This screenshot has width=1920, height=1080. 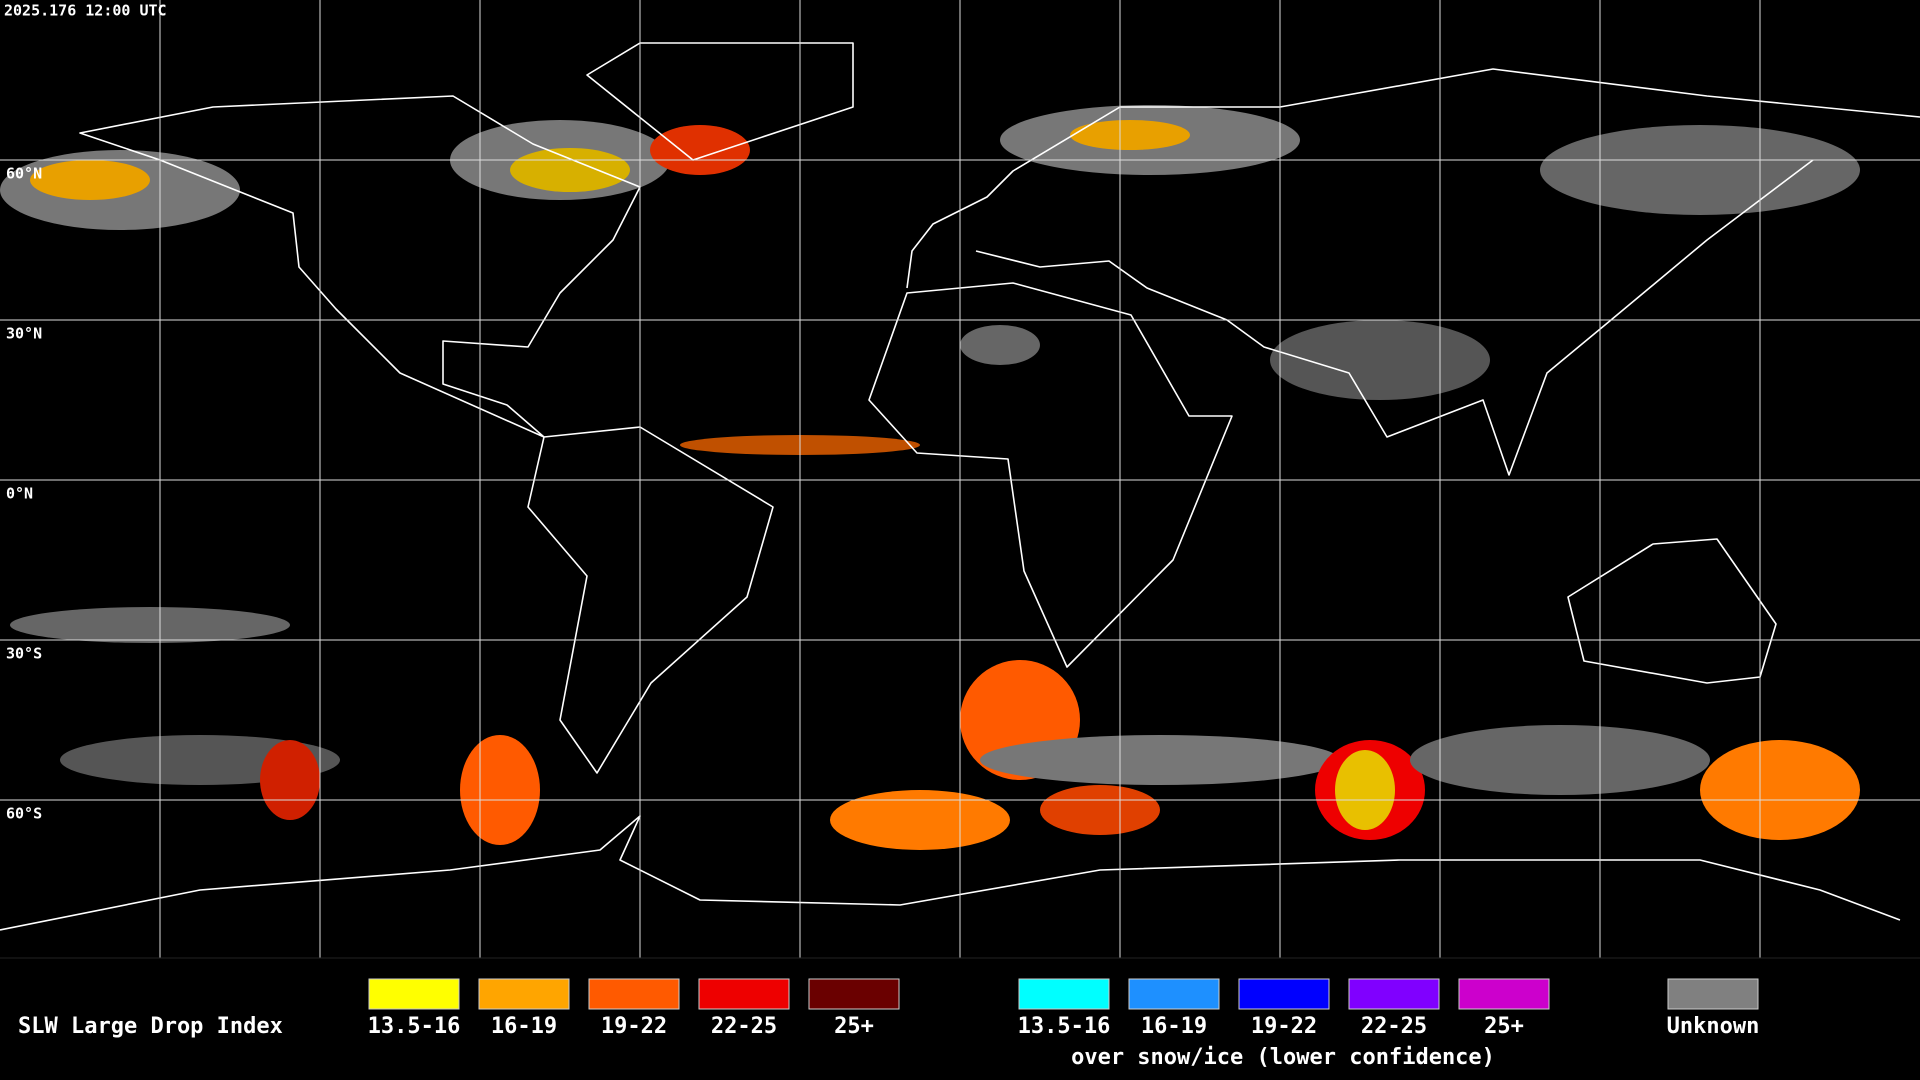 I want to click on legend-label: Unknown, so click(x=1713, y=1026).